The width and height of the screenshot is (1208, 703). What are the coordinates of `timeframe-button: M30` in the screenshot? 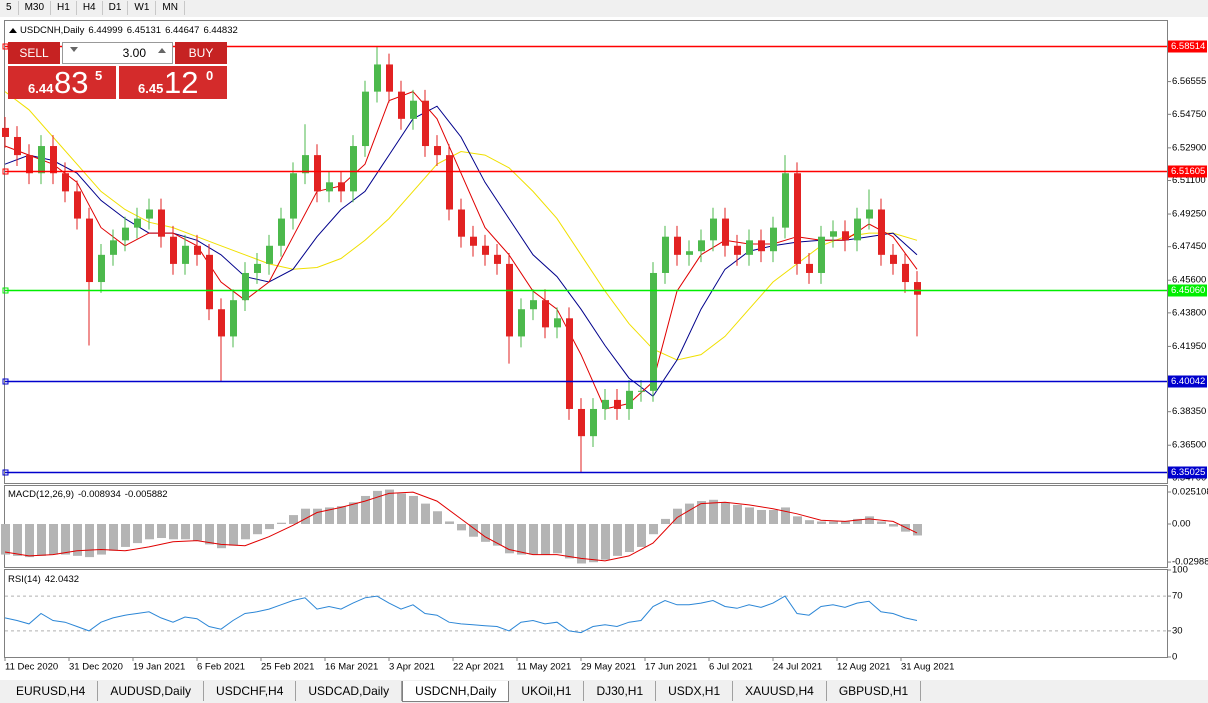 It's located at (35, 8).